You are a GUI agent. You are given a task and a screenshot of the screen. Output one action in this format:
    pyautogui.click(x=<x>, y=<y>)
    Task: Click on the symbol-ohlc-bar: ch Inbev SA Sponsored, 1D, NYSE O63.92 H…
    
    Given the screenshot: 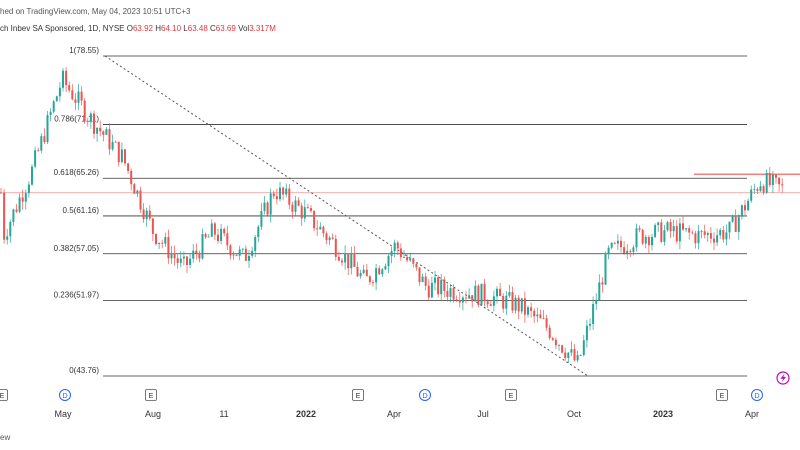 What is the action you would take?
    pyautogui.click(x=138, y=28)
    